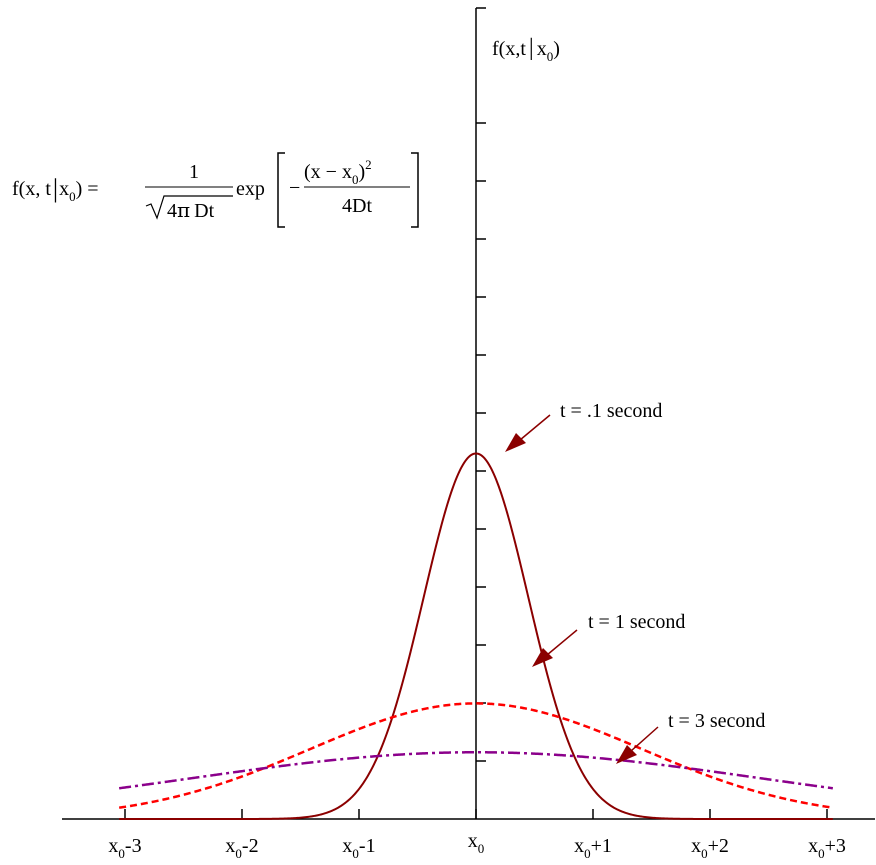 This screenshot has width=876, height=865. What do you see at coordinates (215, 190) in the screenshot?
I see `formula: f(x, t|x0) = 1 4π Dt exp − (x − x0)2 4Dt` at bounding box center [215, 190].